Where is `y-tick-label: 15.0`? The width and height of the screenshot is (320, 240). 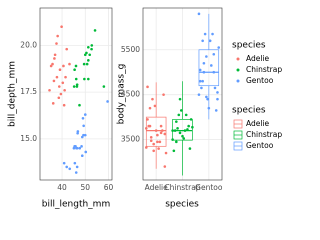
y-tick-label: 15.0 is located at coordinates (28, 138).